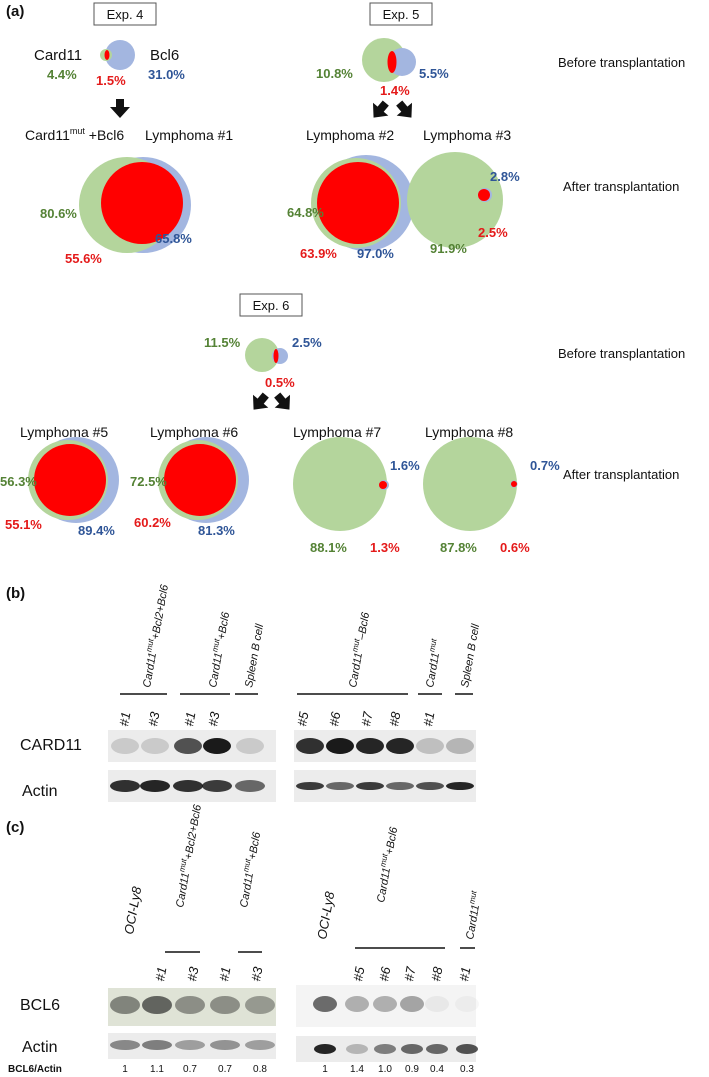 The width and height of the screenshot is (709, 1077). Describe the element at coordinates (152, 522) in the screenshot. I see `percentage: 60.2%` at that location.